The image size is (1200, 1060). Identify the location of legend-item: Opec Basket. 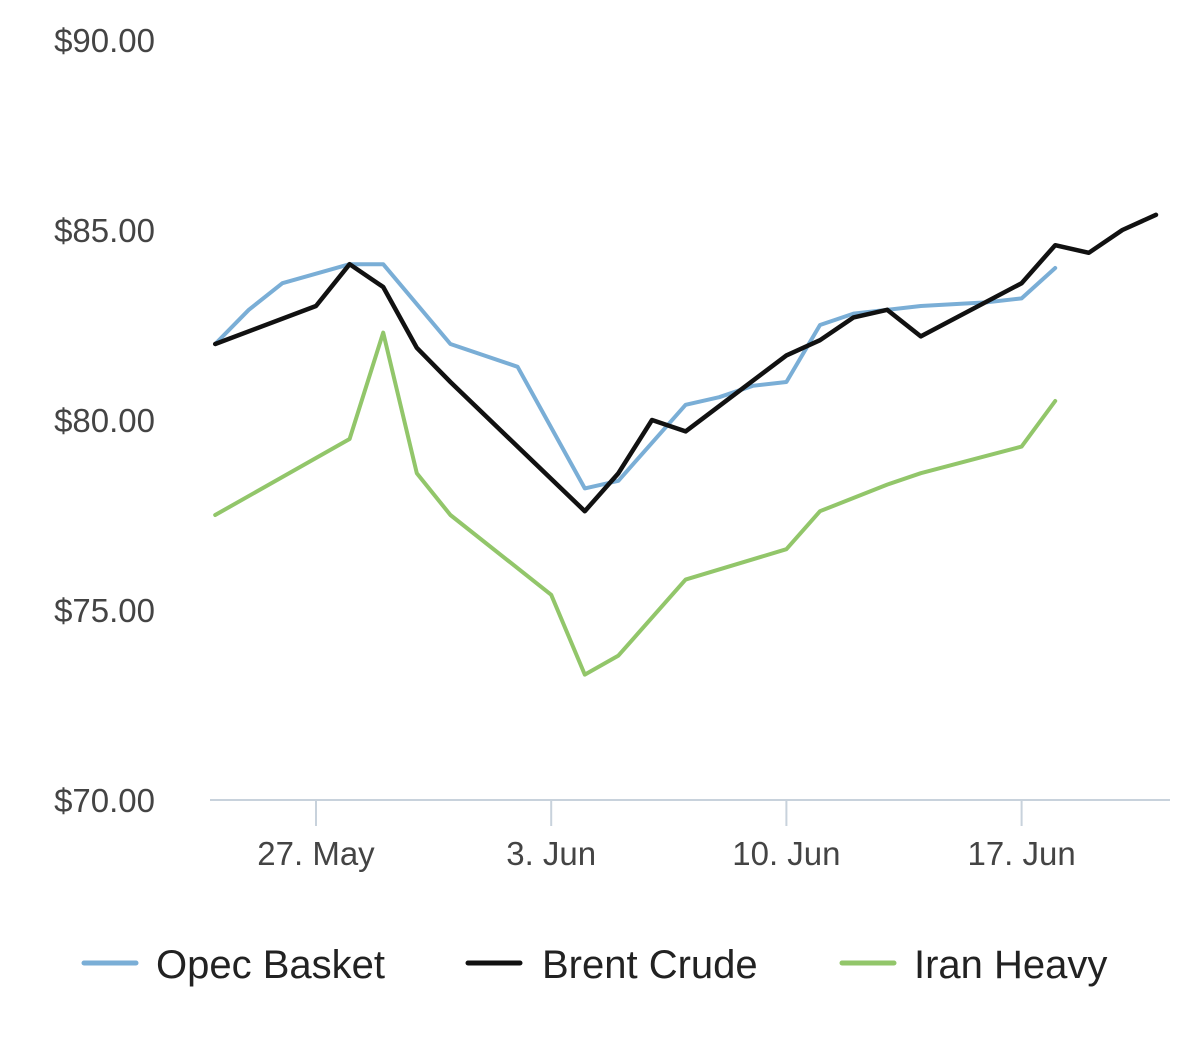
(233, 965).